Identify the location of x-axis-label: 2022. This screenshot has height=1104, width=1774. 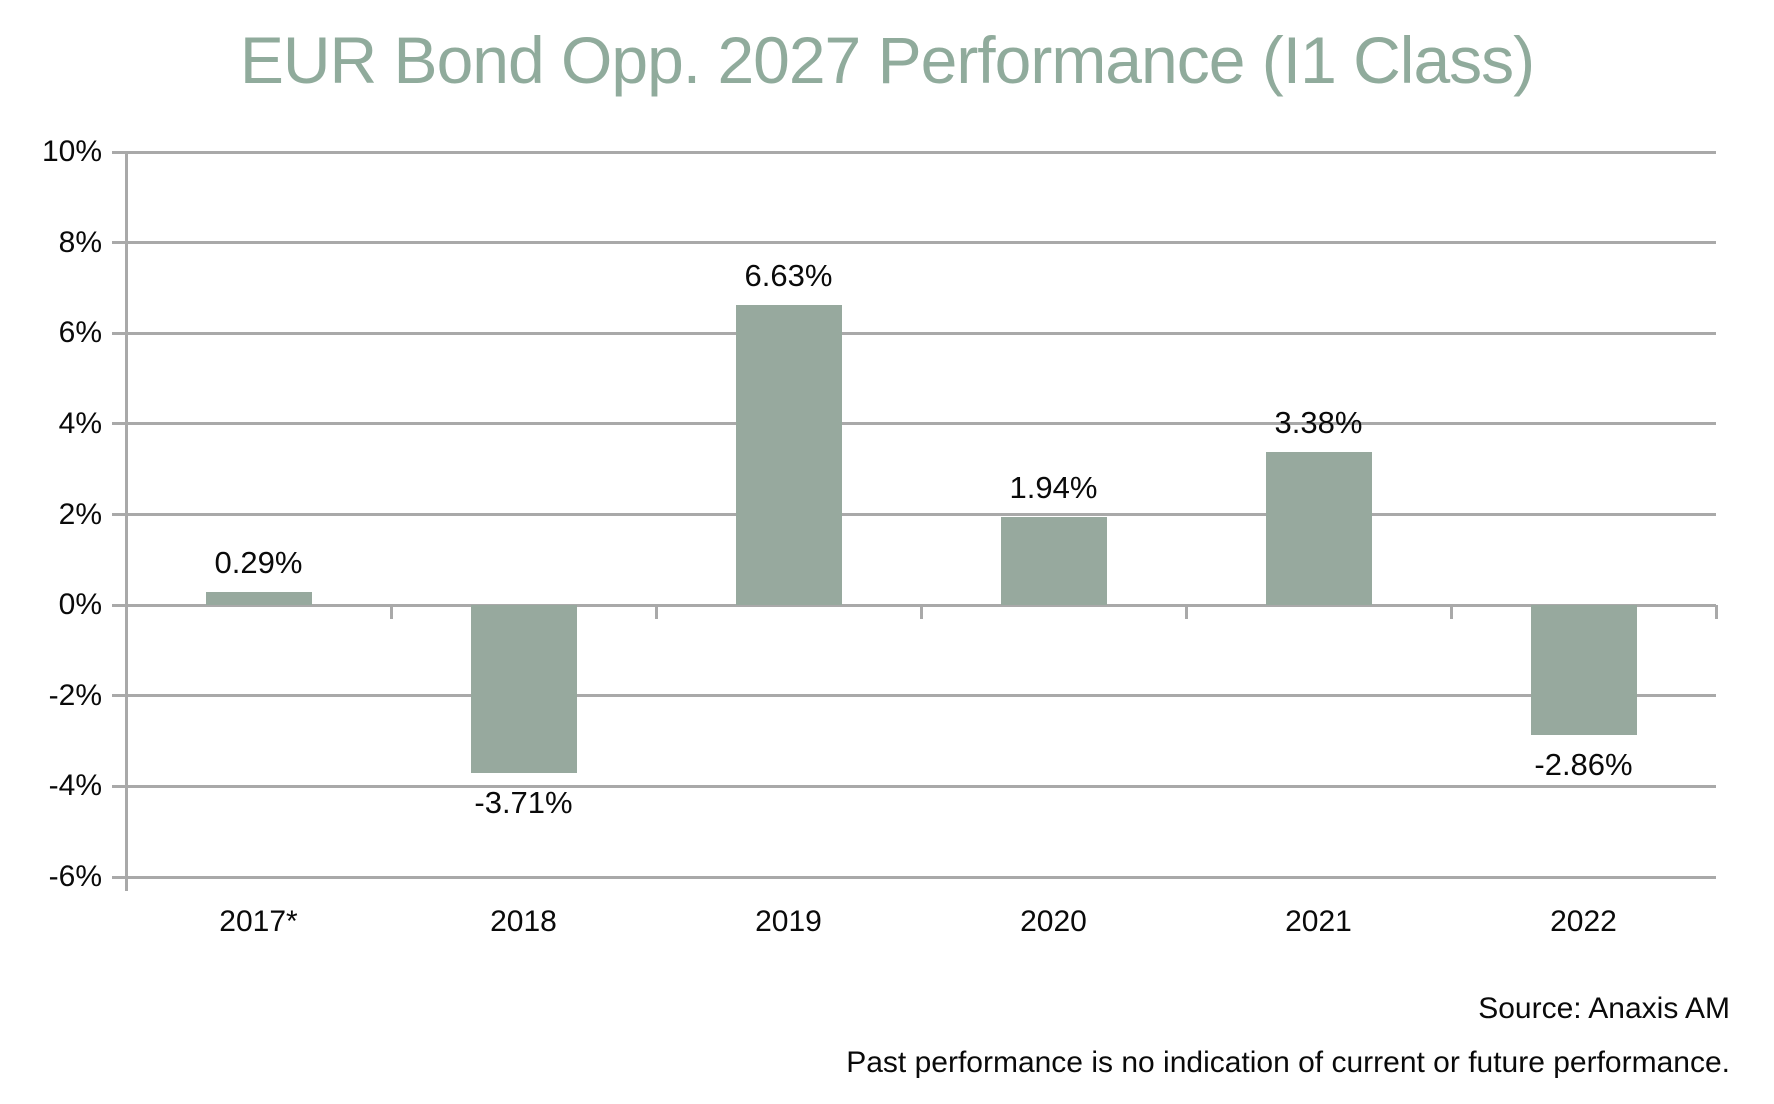
(1583, 921).